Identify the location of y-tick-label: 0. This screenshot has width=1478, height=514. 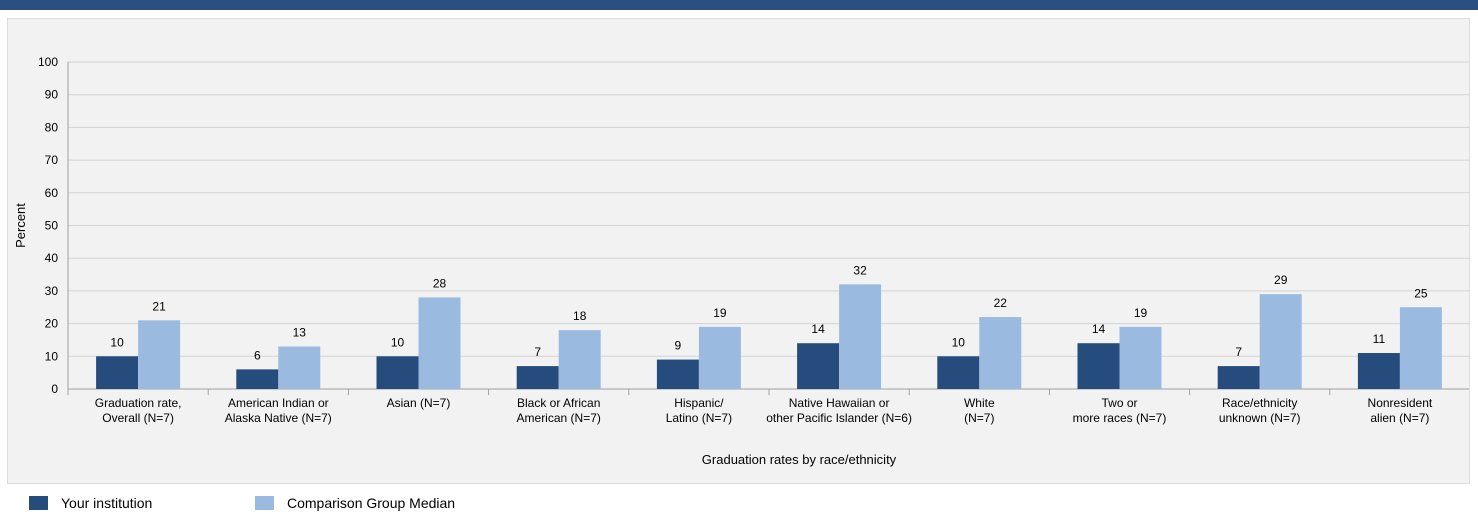
(54, 389).